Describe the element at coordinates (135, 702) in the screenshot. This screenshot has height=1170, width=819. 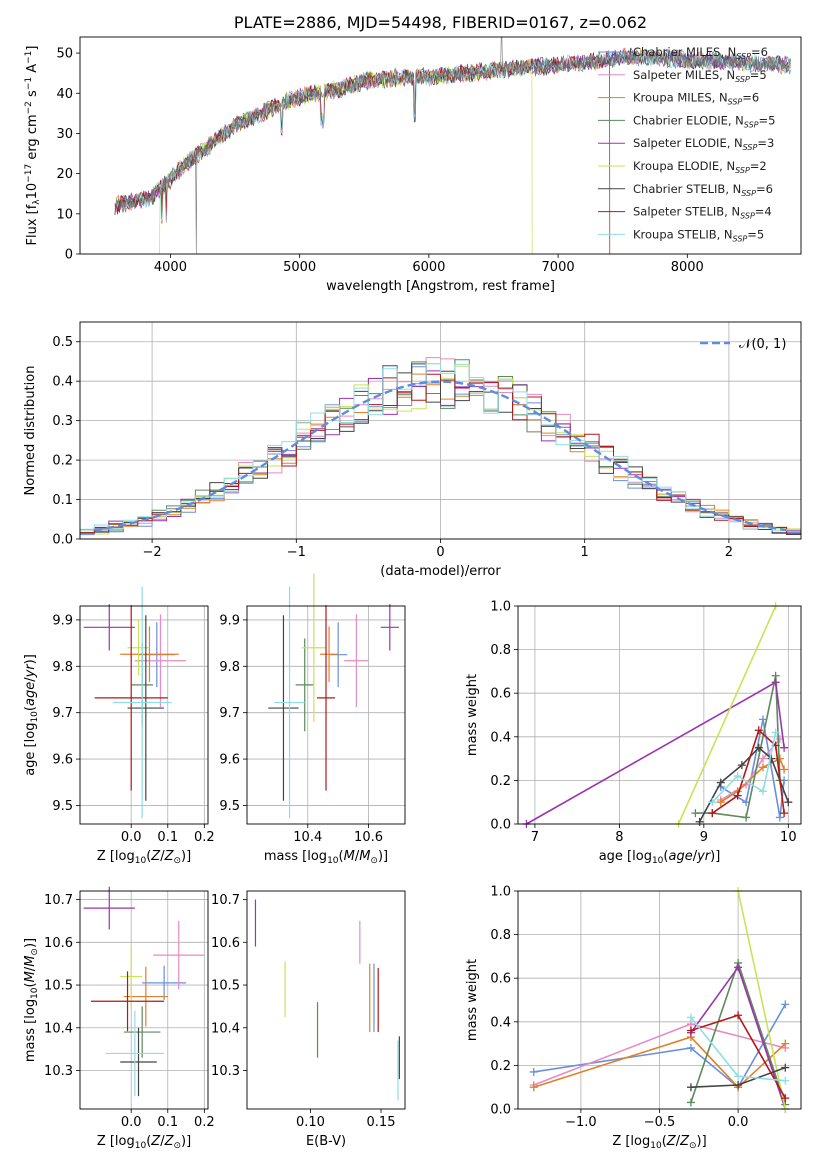
I see `age_vs_Z-points` at that location.